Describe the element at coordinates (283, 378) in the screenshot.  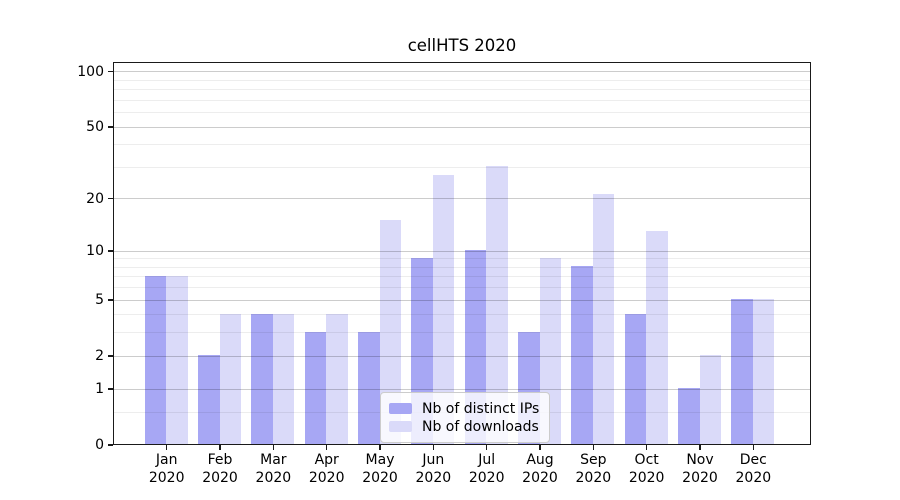
I see `bar-downloads-mar` at that location.